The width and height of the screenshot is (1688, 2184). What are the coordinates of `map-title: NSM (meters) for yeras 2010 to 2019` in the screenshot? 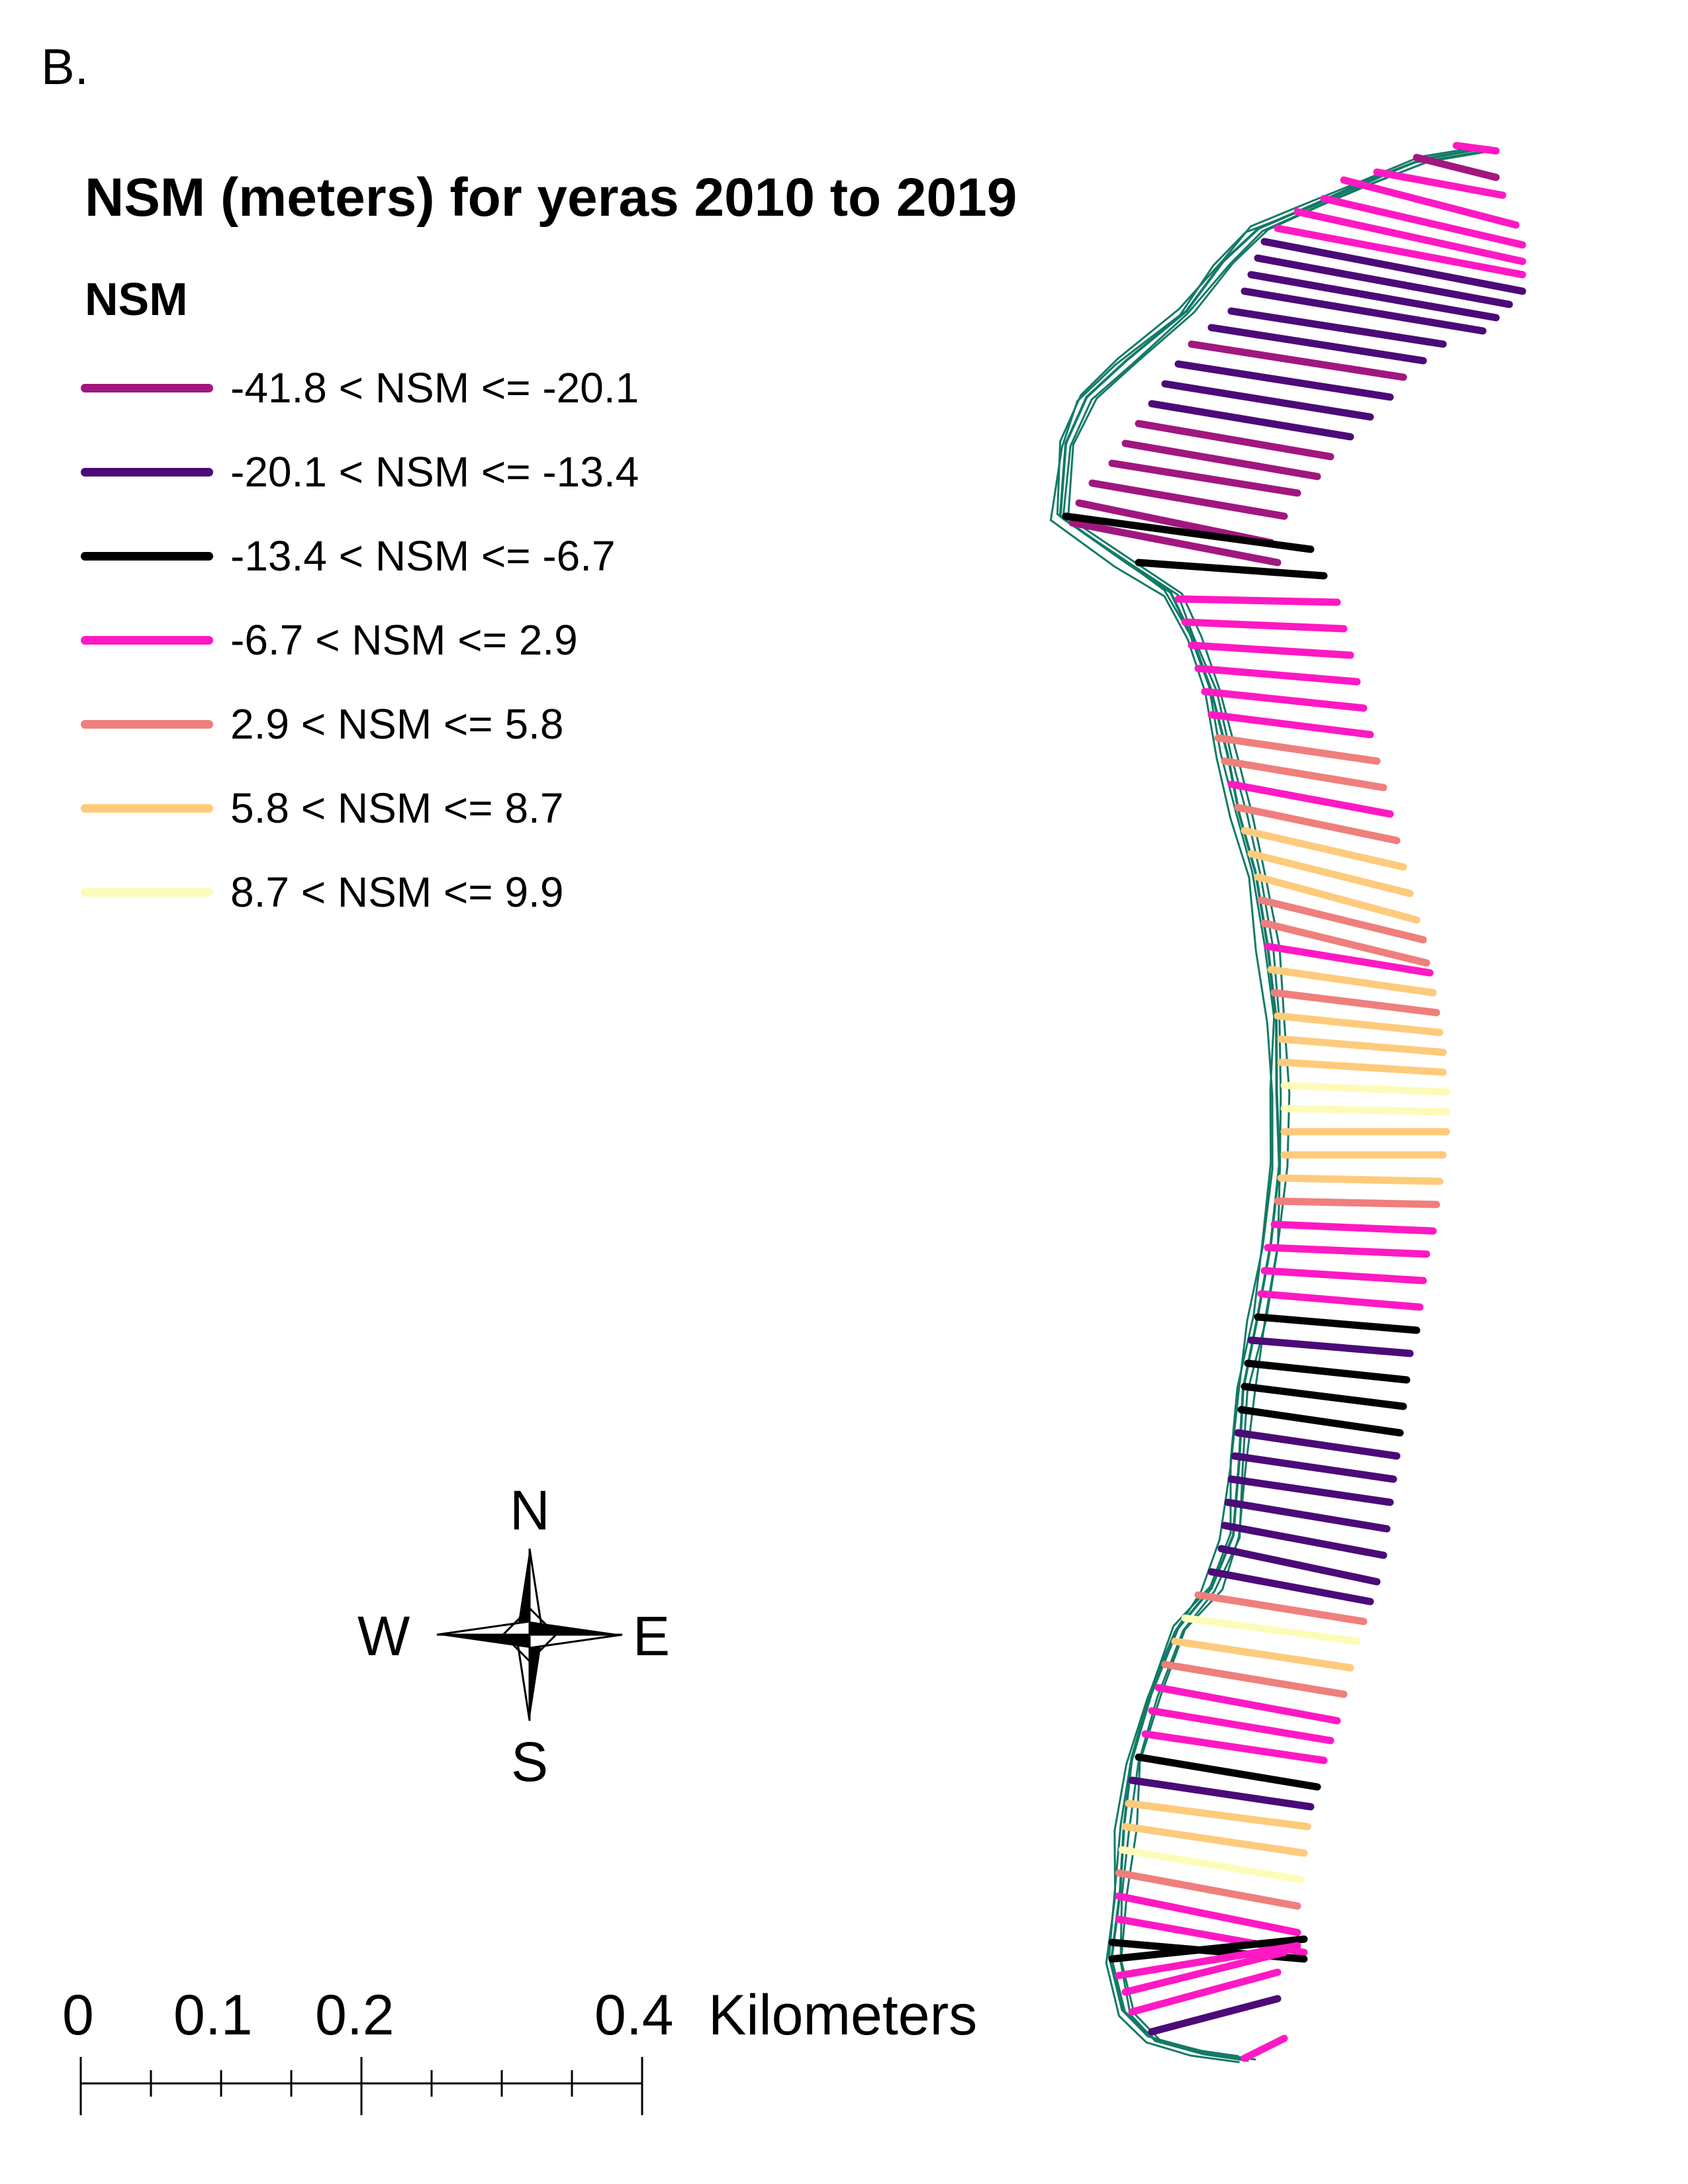 It's located at (551, 197).